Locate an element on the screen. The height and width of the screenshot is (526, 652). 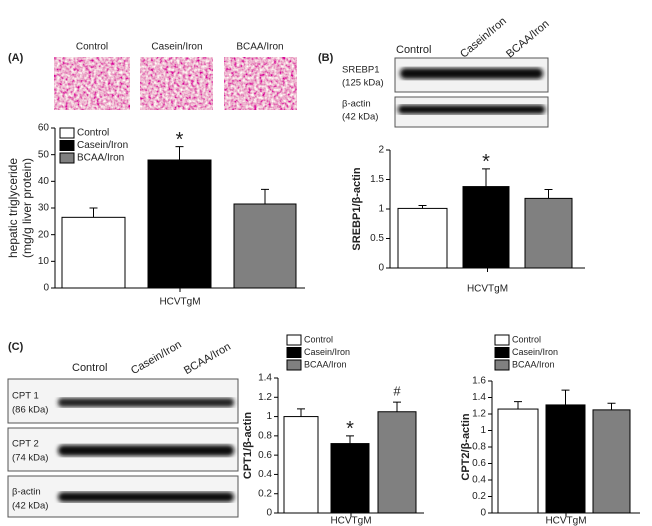
image-label: Casein/Iron is located at coordinates (176, 47).